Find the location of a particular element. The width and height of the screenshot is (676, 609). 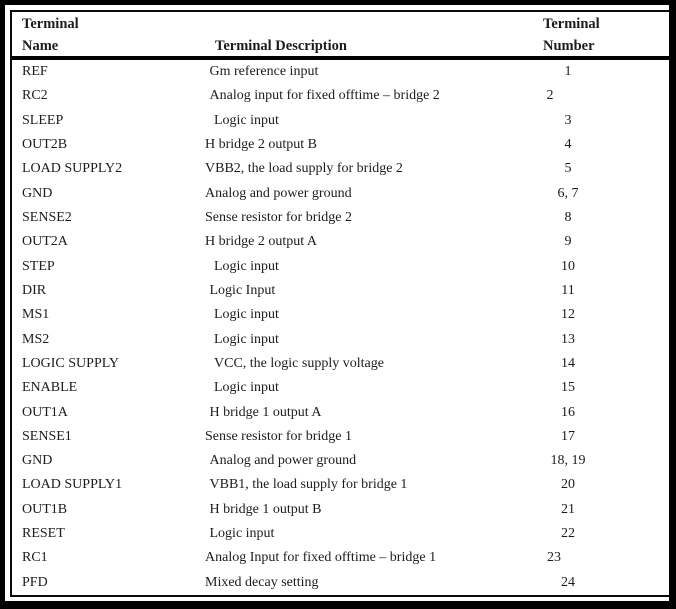

terminal-name-cell: OUT2A is located at coordinates (45, 242).